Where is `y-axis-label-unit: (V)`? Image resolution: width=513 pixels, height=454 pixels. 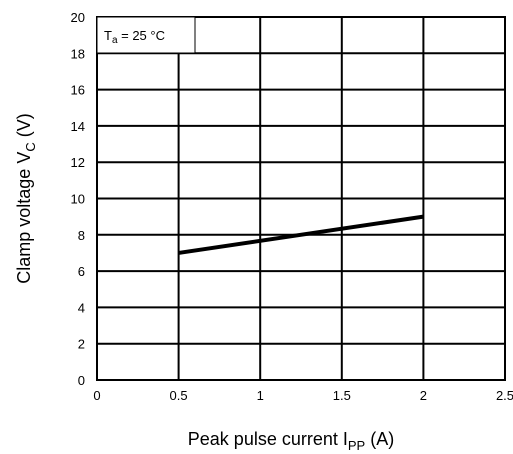
y-axis-label-unit: (V) is located at coordinates (24, 127).